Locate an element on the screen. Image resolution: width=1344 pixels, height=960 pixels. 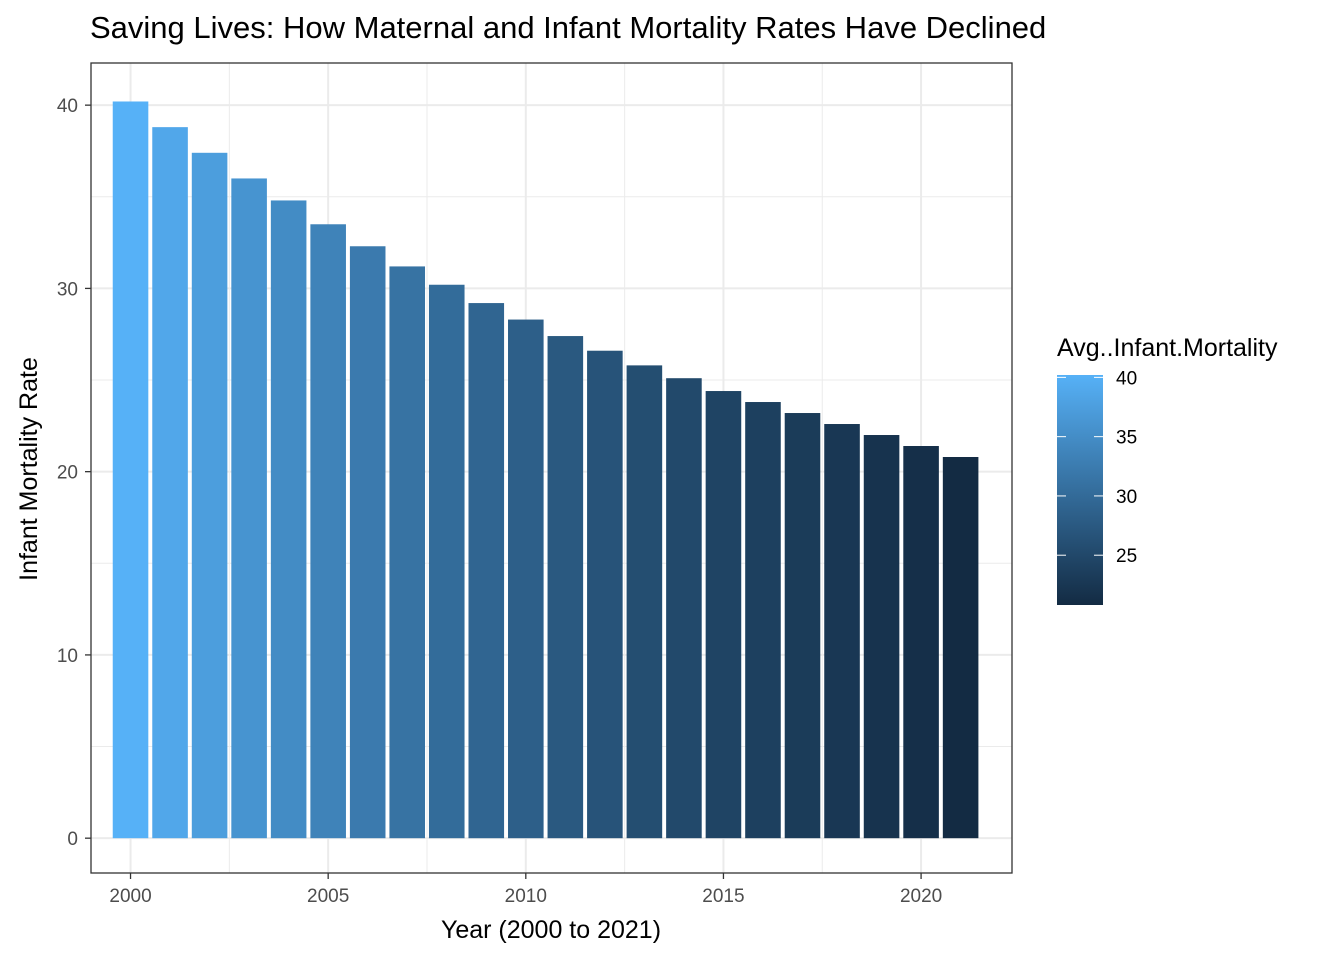
bar-2020 is located at coordinates (921, 642).